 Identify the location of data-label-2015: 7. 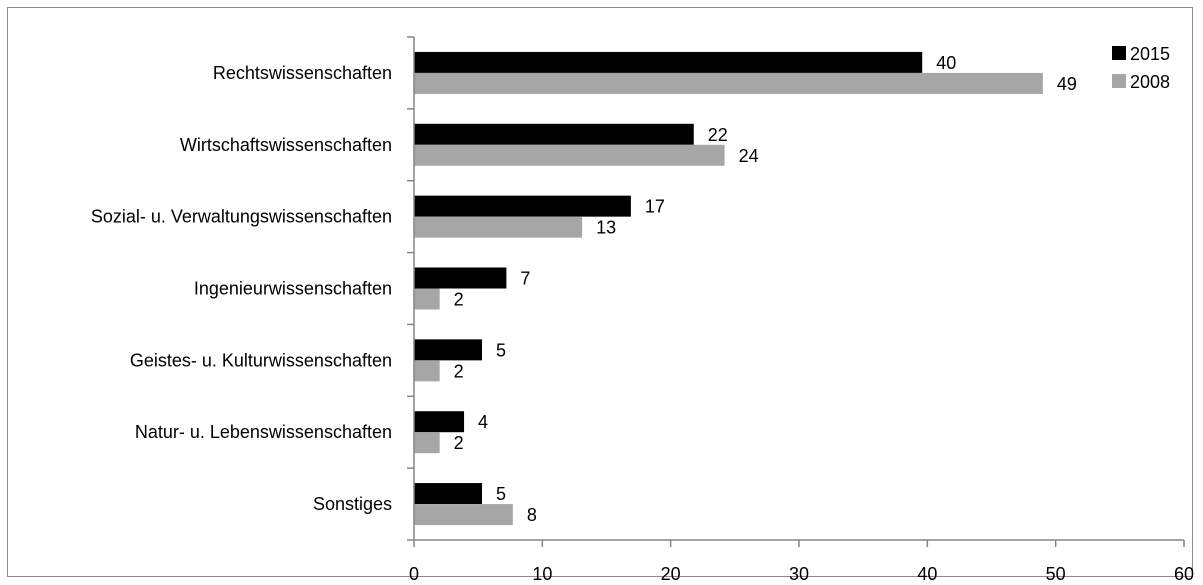
(525, 279).